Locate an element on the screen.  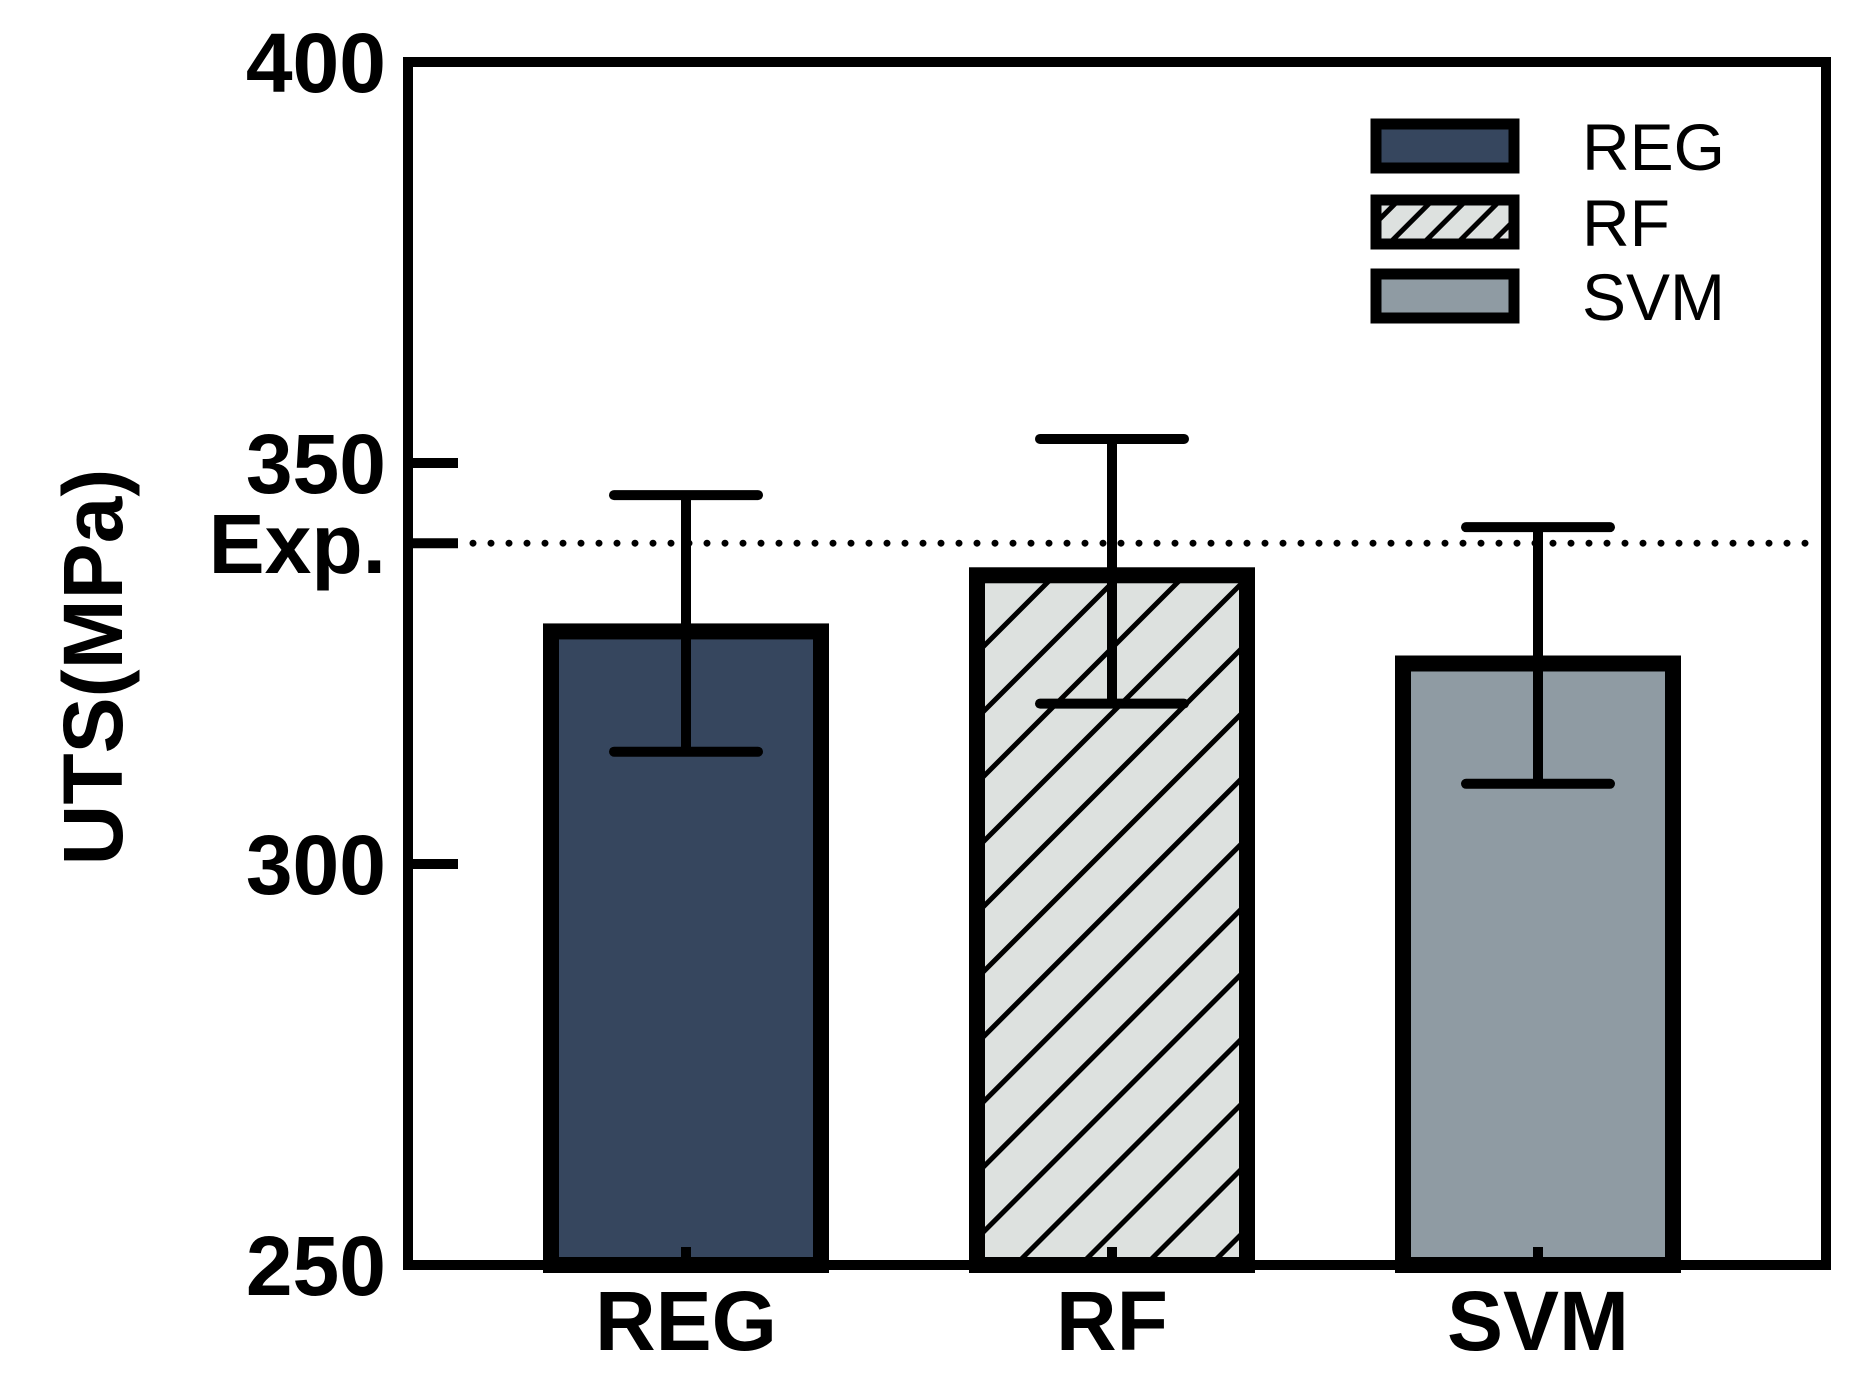
x-label-rf: RF is located at coordinates (1112, 1321).